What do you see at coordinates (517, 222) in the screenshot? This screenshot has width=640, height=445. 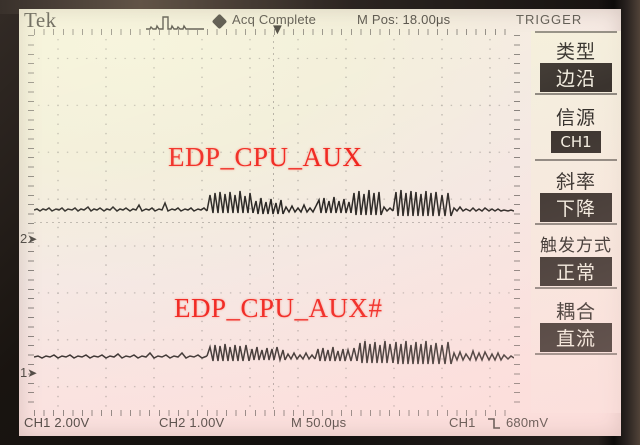 I see `graticule-right-ticks` at bounding box center [517, 222].